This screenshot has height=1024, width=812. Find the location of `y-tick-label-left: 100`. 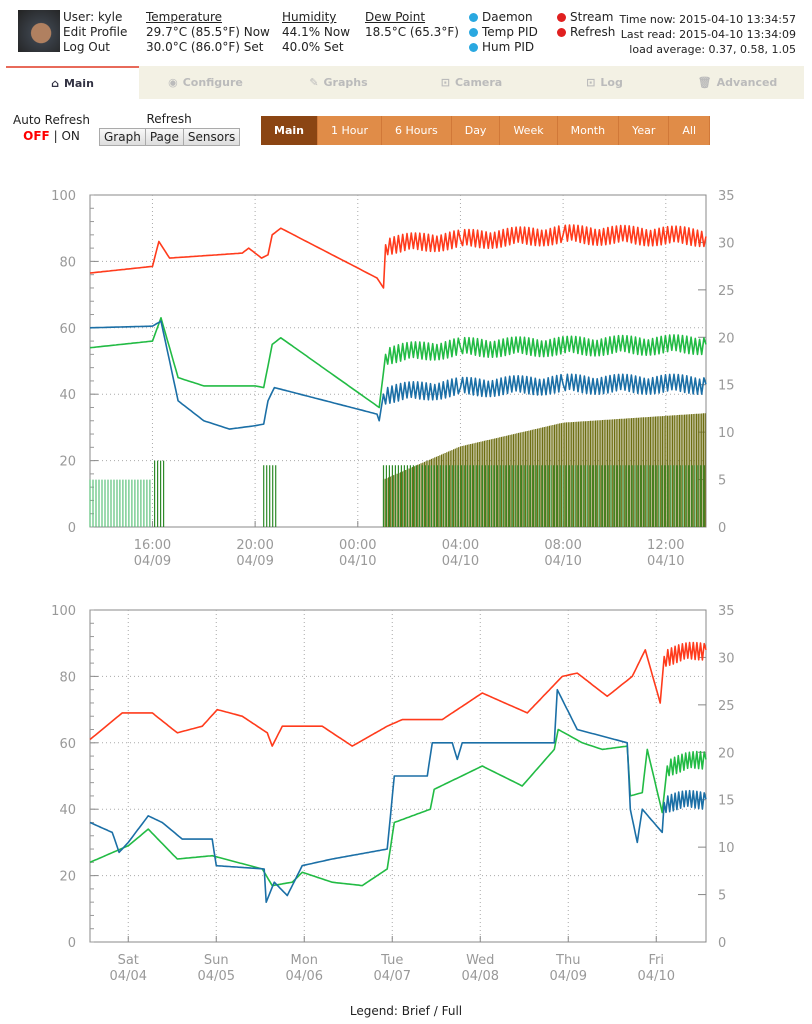

y-tick-label-left: 100 is located at coordinates (63, 611).